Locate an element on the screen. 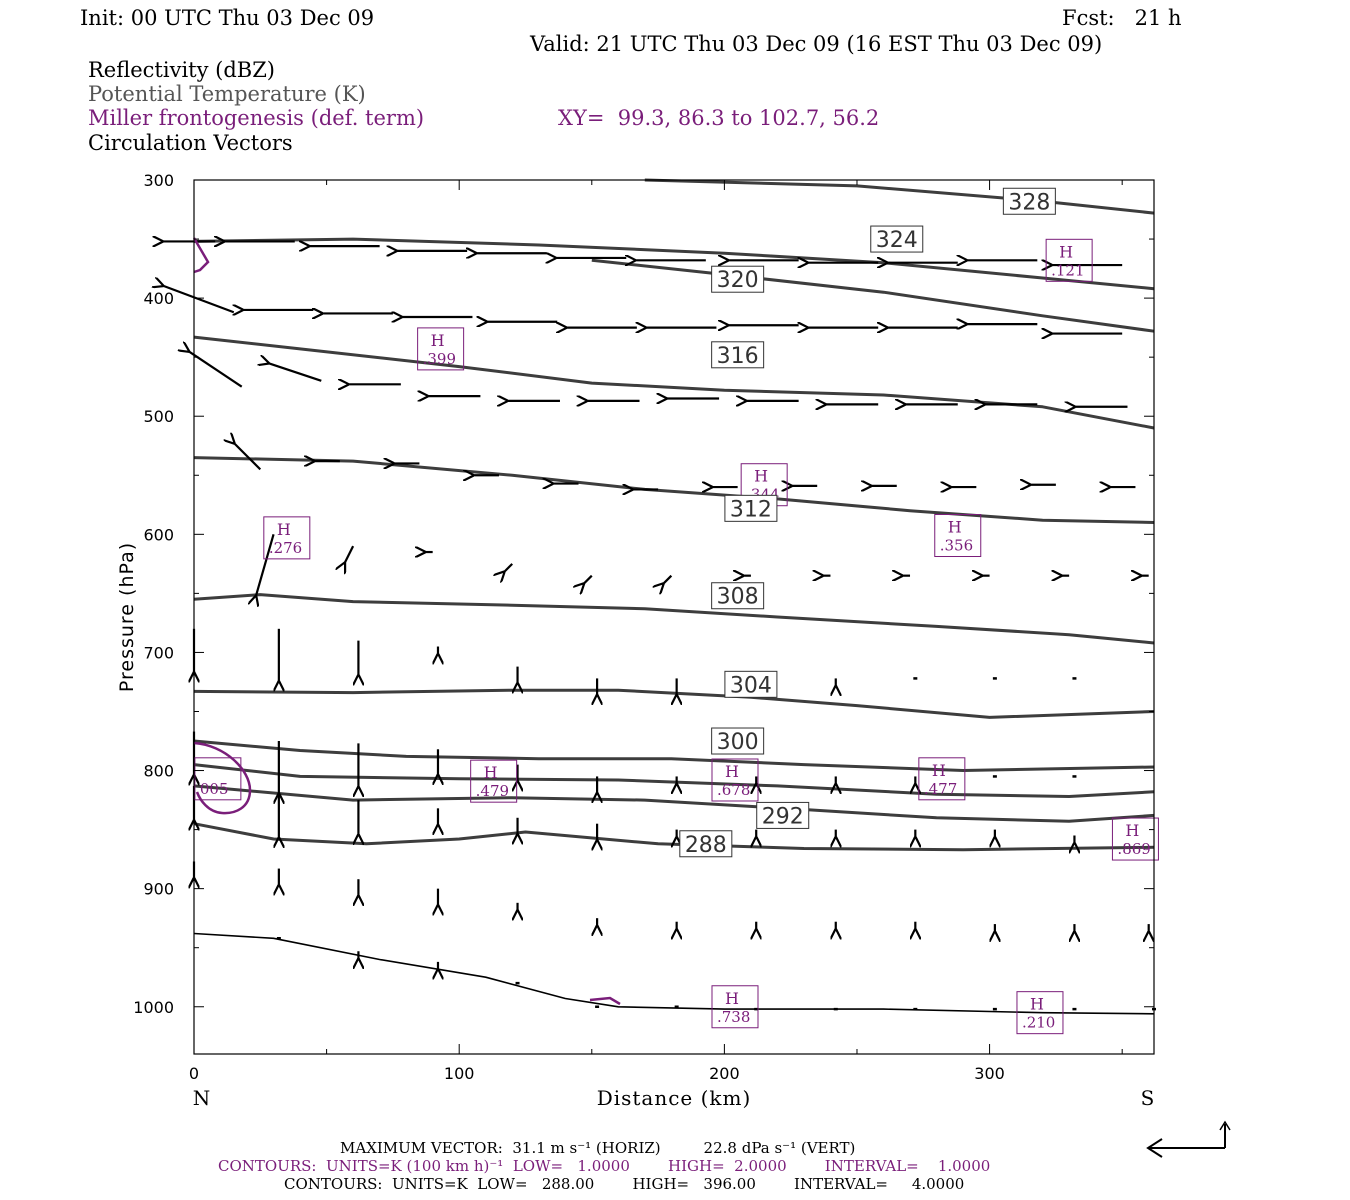 This screenshot has height=1200, width=1350. theta-contour-label: 316 is located at coordinates (738, 356).